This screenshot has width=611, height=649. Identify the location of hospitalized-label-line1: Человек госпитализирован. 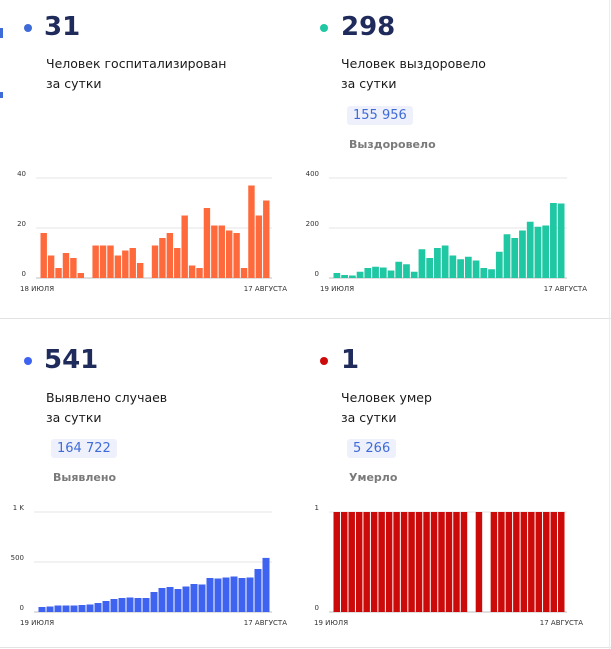
(136, 63).